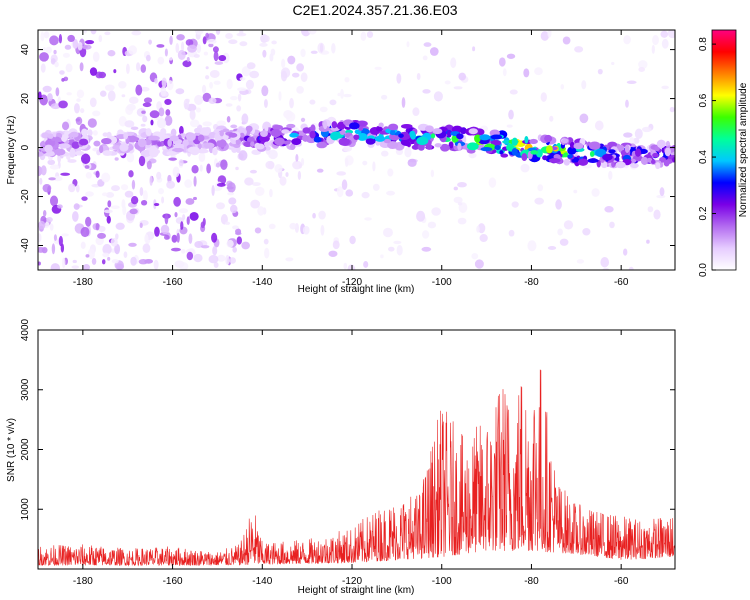 The width and height of the screenshot is (750, 600). Describe the element at coordinates (442, 581) in the screenshot. I see `x-tick-label: -100` at that location.